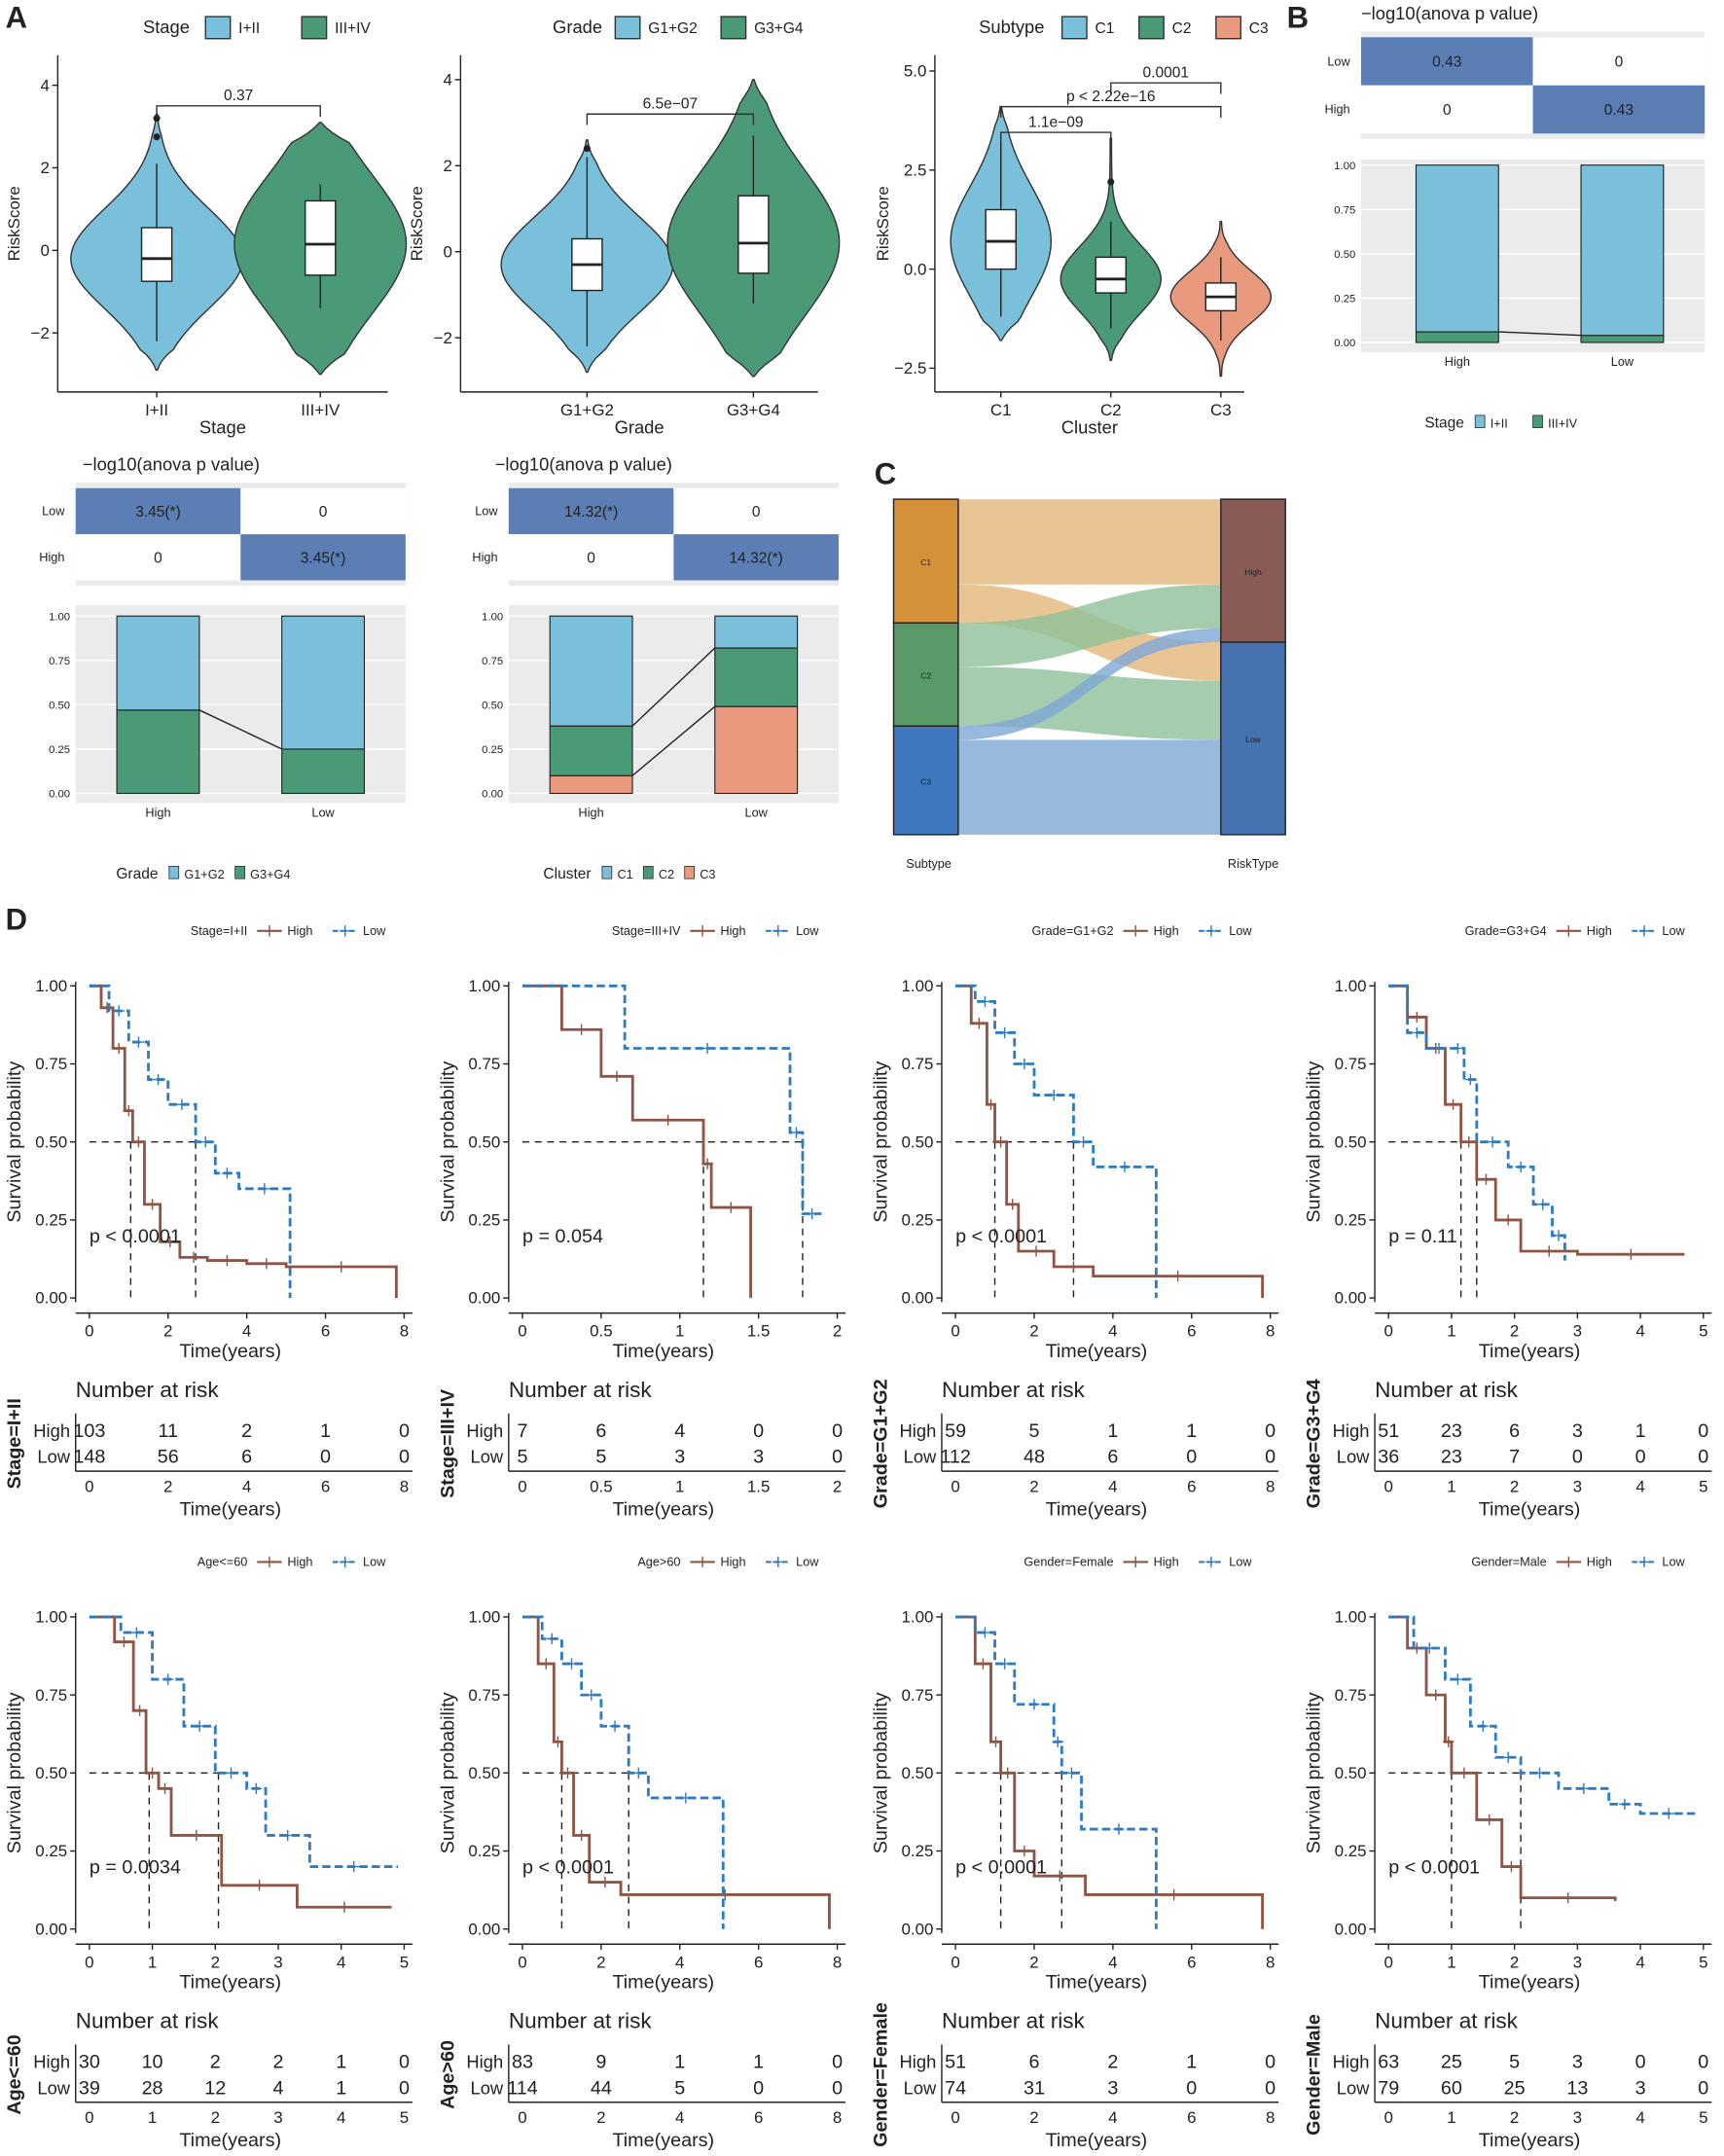 This screenshot has width=1724, height=2156. Describe the element at coordinates (1097, 1509) in the screenshot. I see `risk-x-axis-label: Time(years)` at that location.